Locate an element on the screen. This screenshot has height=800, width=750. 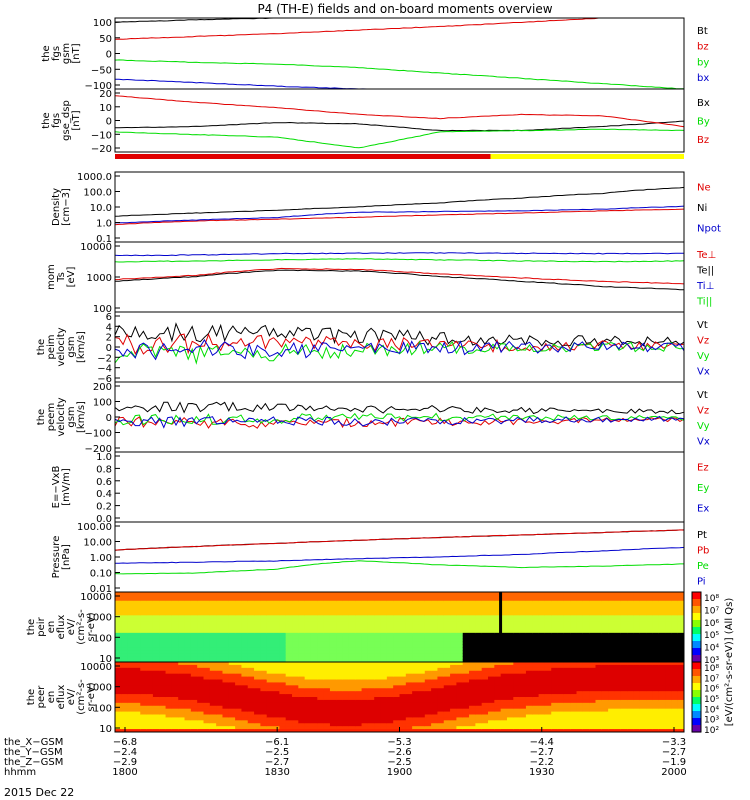
y-axis-label: E=−VxB is located at coordinates (56, 487).